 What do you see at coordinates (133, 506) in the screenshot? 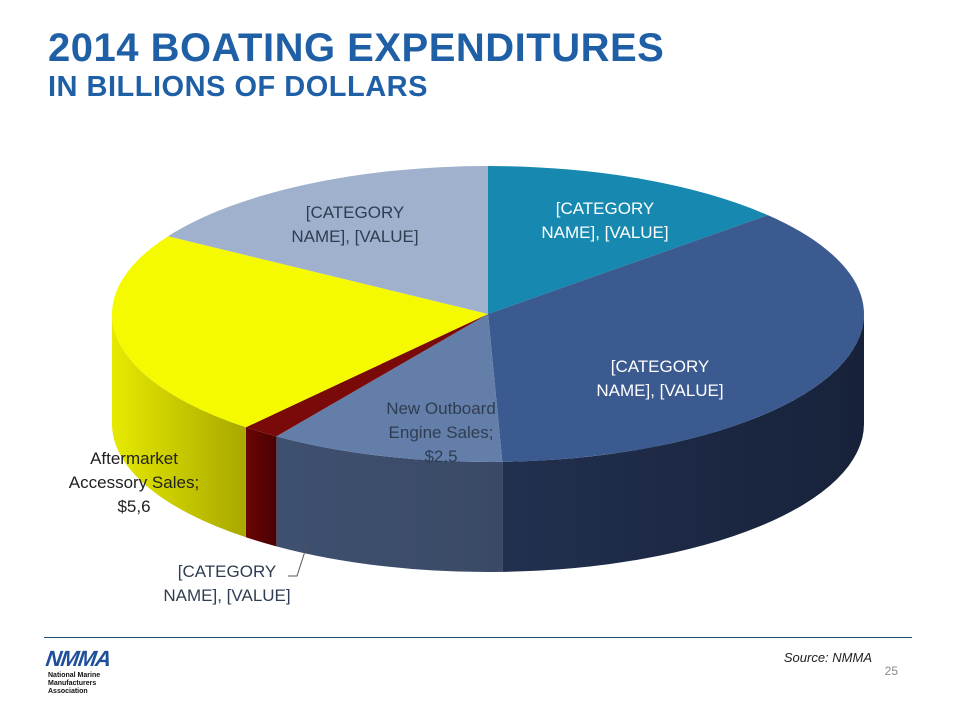
I see `pie-label-line: $5,6` at bounding box center [133, 506].